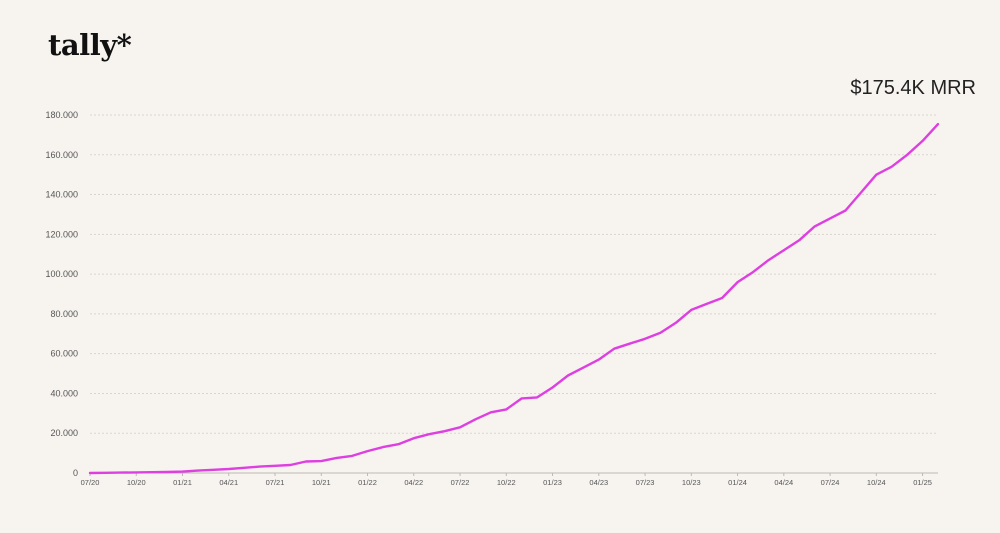 Image resolution: width=1000 pixels, height=533 pixels. What do you see at coordinates (61, 155) in the screenshot?
I see `y-tick-label: 160.000` at bounding box center [61, 155].